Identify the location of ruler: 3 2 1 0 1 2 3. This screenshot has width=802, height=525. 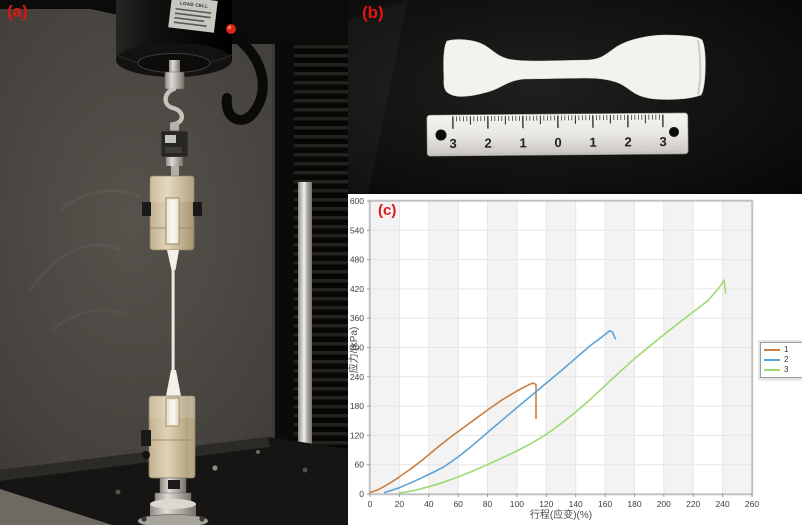
(557, 134).